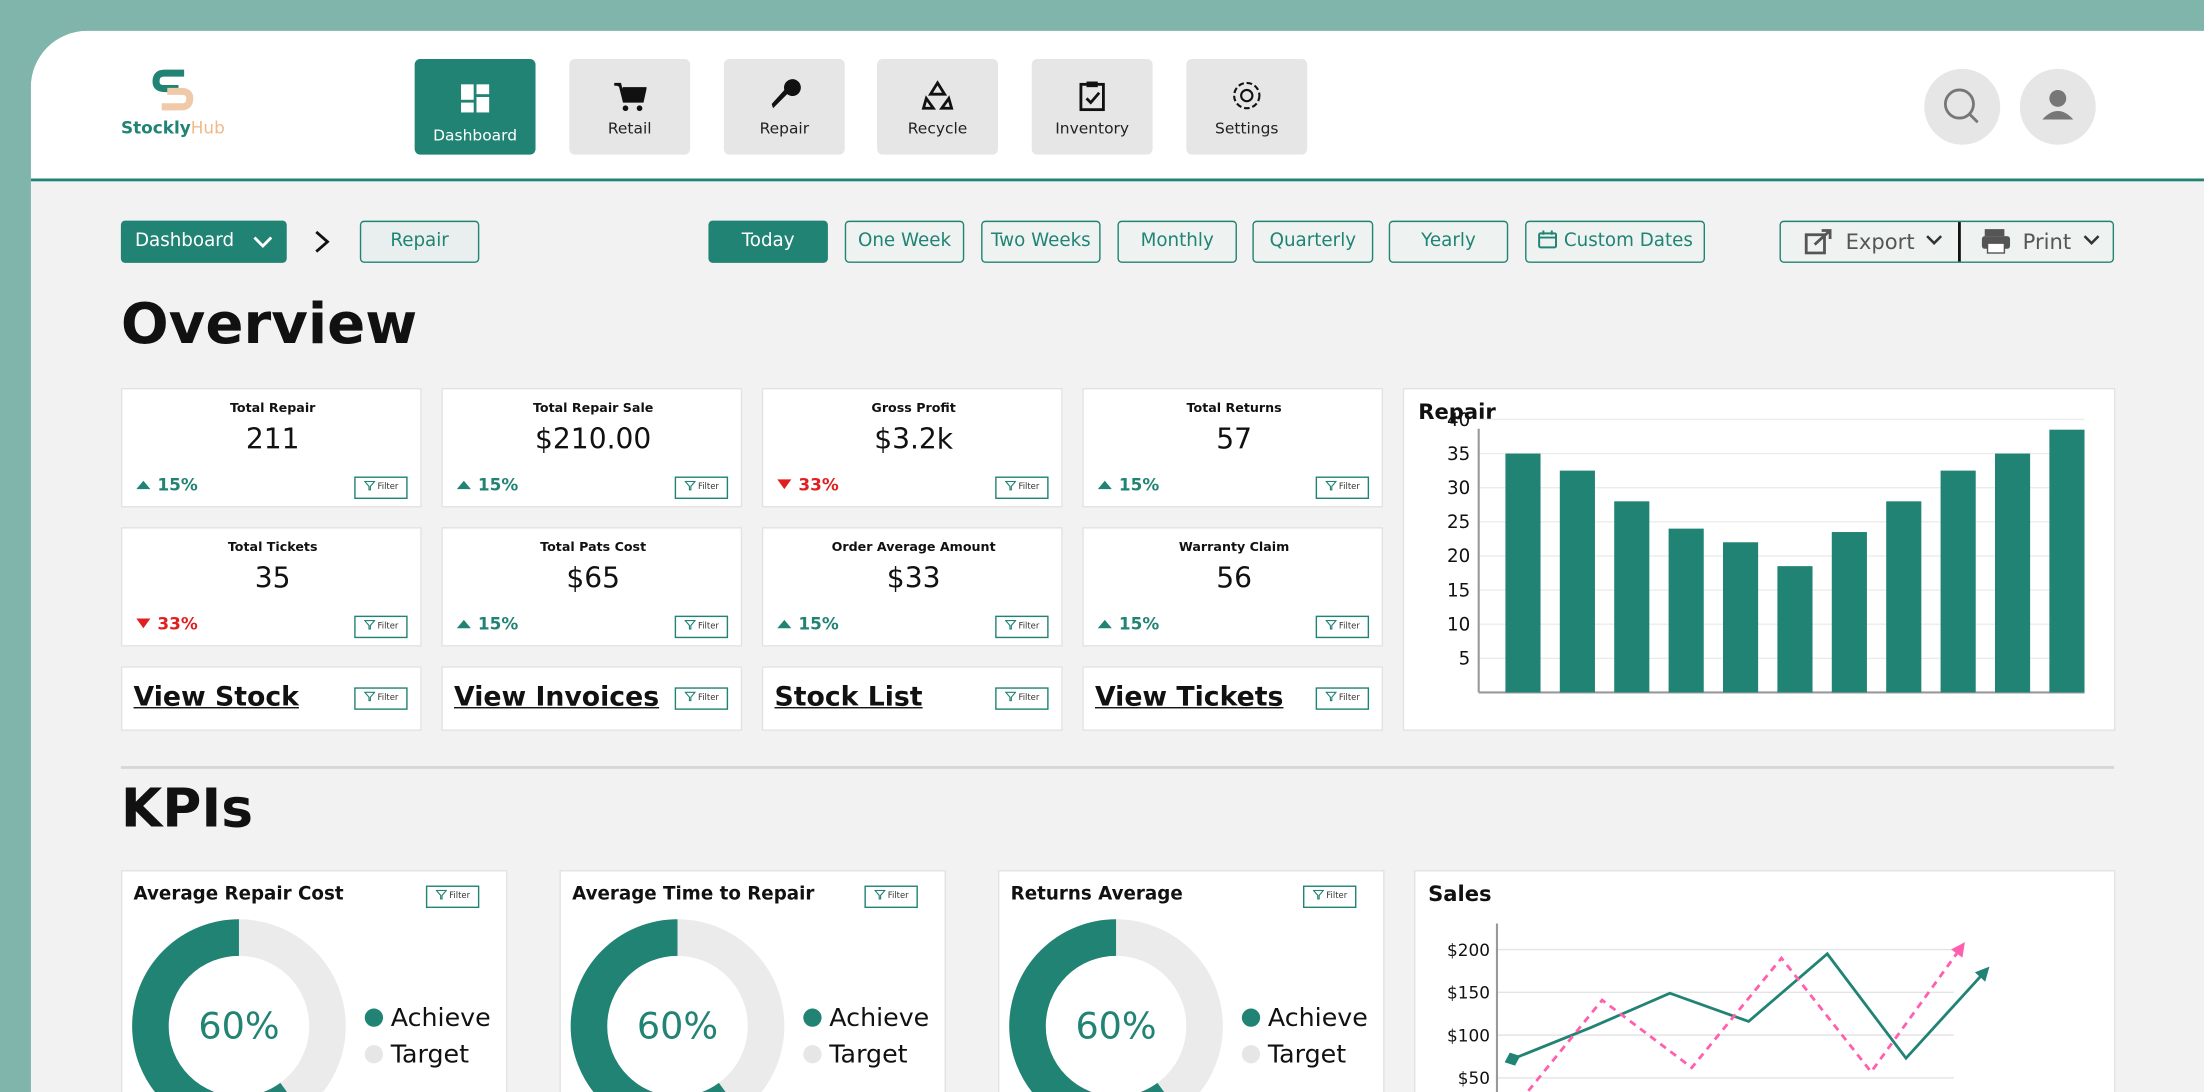 This screenshot has width=2204, height=1092. Describe the element at coordinates (557, 697) in the screenshot. I see `link: View Invoices` at that location.